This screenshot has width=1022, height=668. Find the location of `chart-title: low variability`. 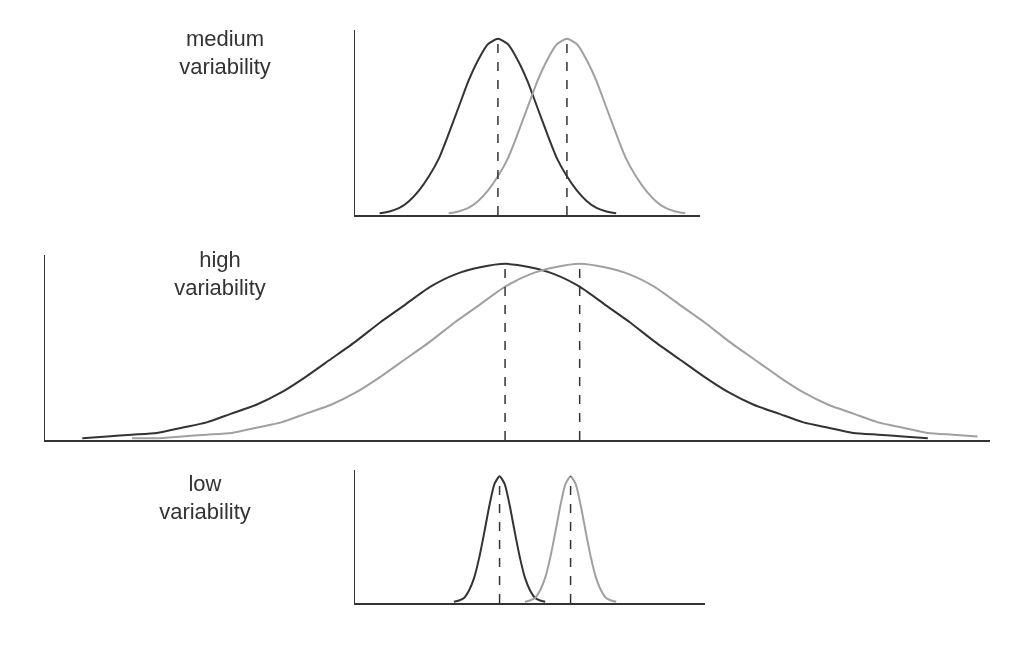

chart-title: low variability is located at coordinates (205, 498).